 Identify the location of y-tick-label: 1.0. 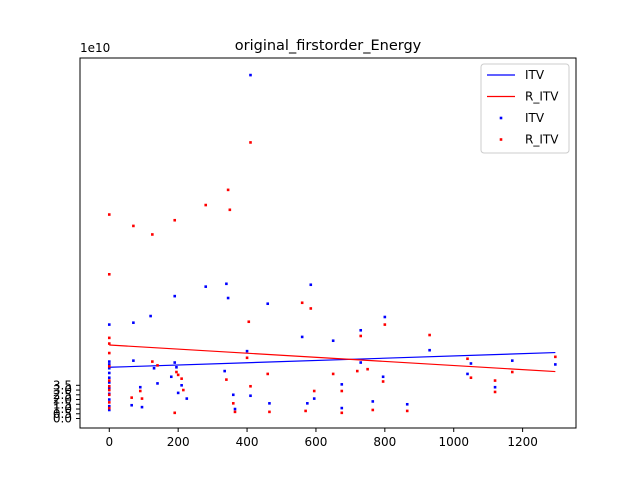
(62, 409).